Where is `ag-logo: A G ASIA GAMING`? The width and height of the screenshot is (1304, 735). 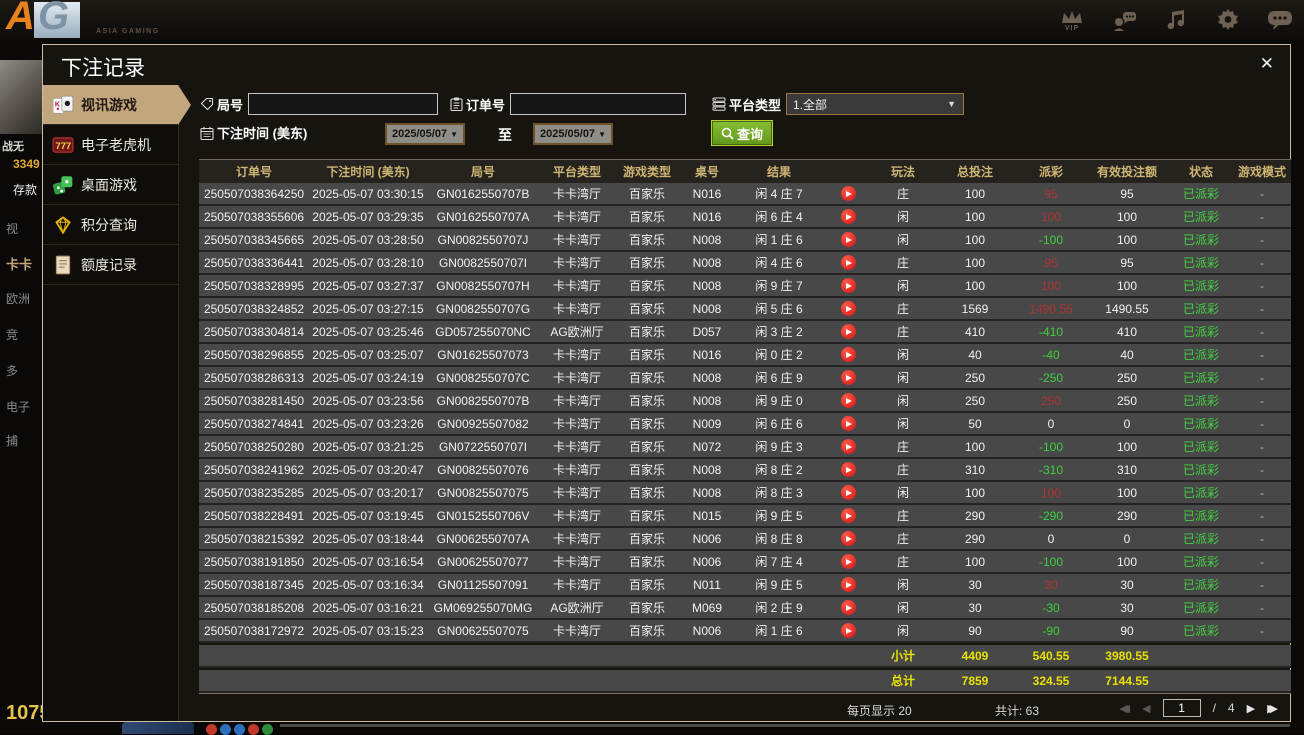
ag-logo: A G ASIA GAMING is located at coordinates (99, 20).